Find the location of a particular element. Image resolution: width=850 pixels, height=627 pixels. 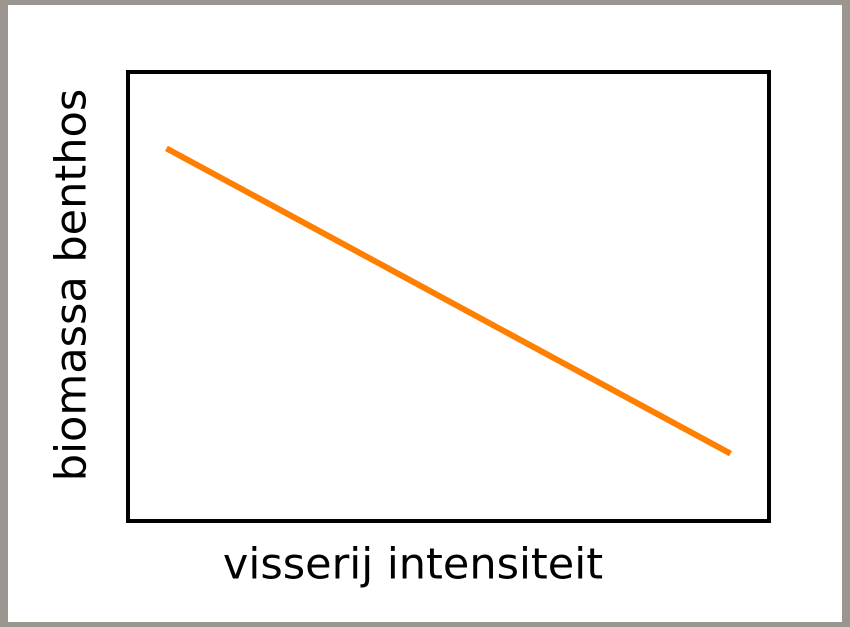

y-axis-label: biomassa benthos is located at coordinates (72, 285).